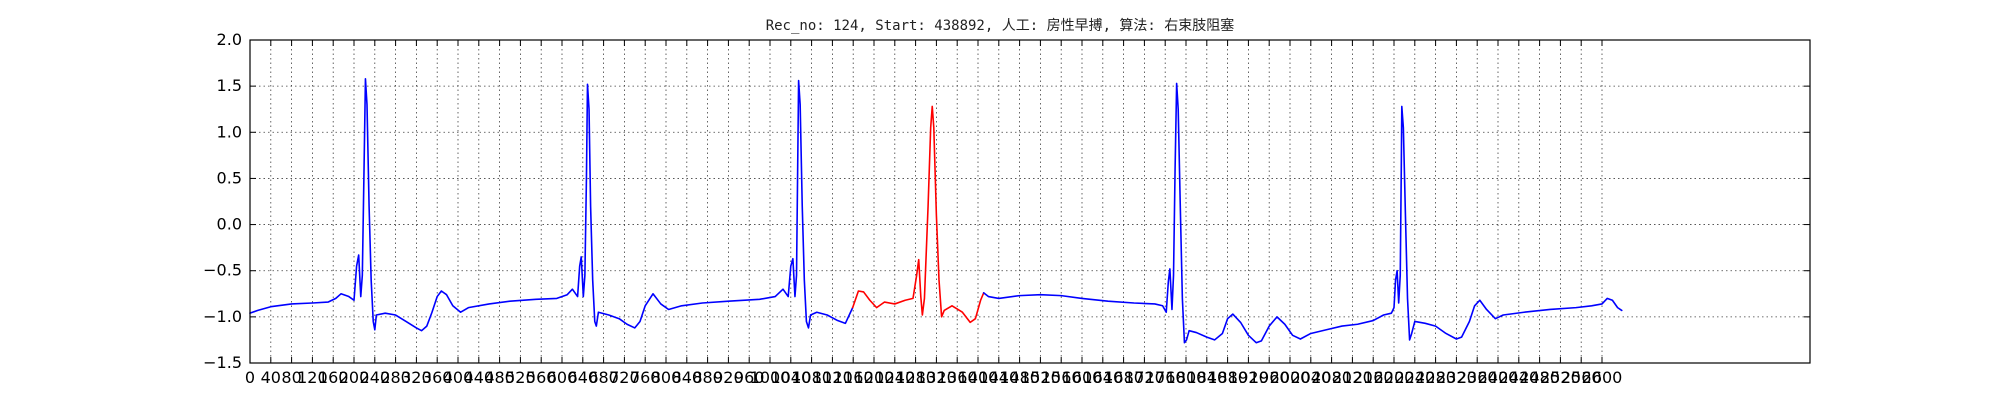 Image resolution: width=2000 pixels, height=405 pixels. Describe the element at coordinates (1435, 377) in the screenshot. I see `x-tick-label: 2280` at that location.